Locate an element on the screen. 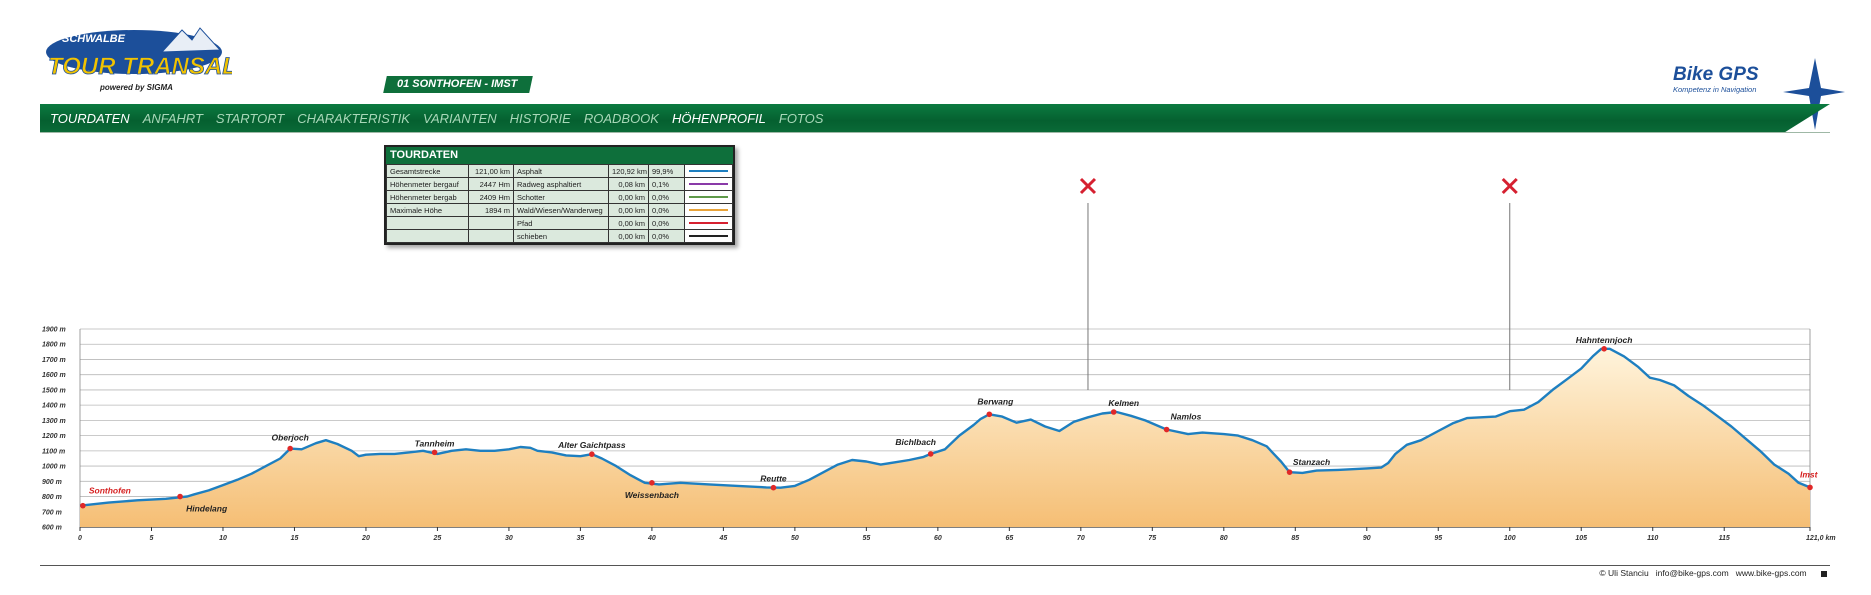 This screenshot has height=595, width=1871. place-label: Oberjoch is located at coordinates (290, 438).